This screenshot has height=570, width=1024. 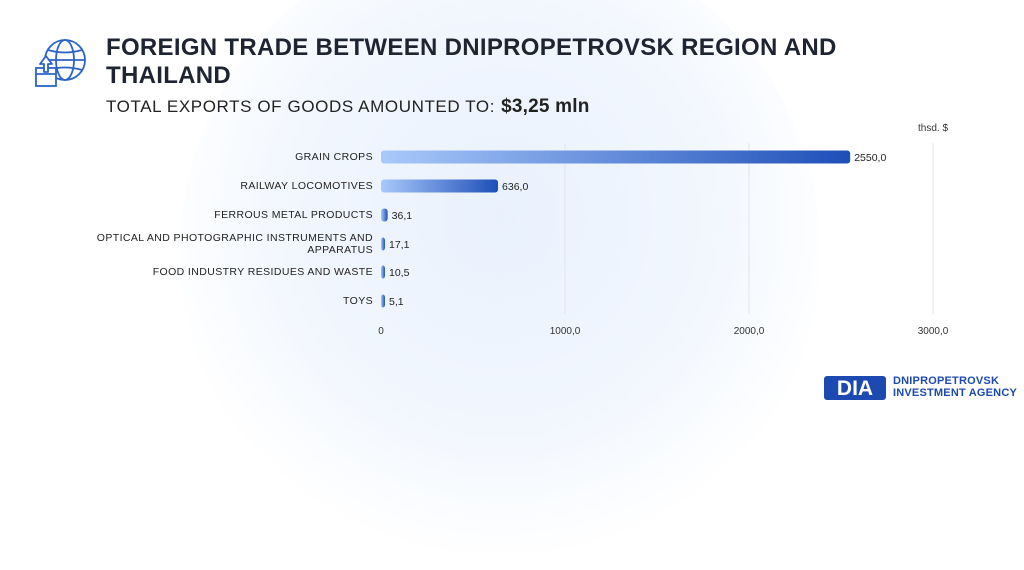 I want to click on x-tick-label: 0, so click(x=381, y=331).